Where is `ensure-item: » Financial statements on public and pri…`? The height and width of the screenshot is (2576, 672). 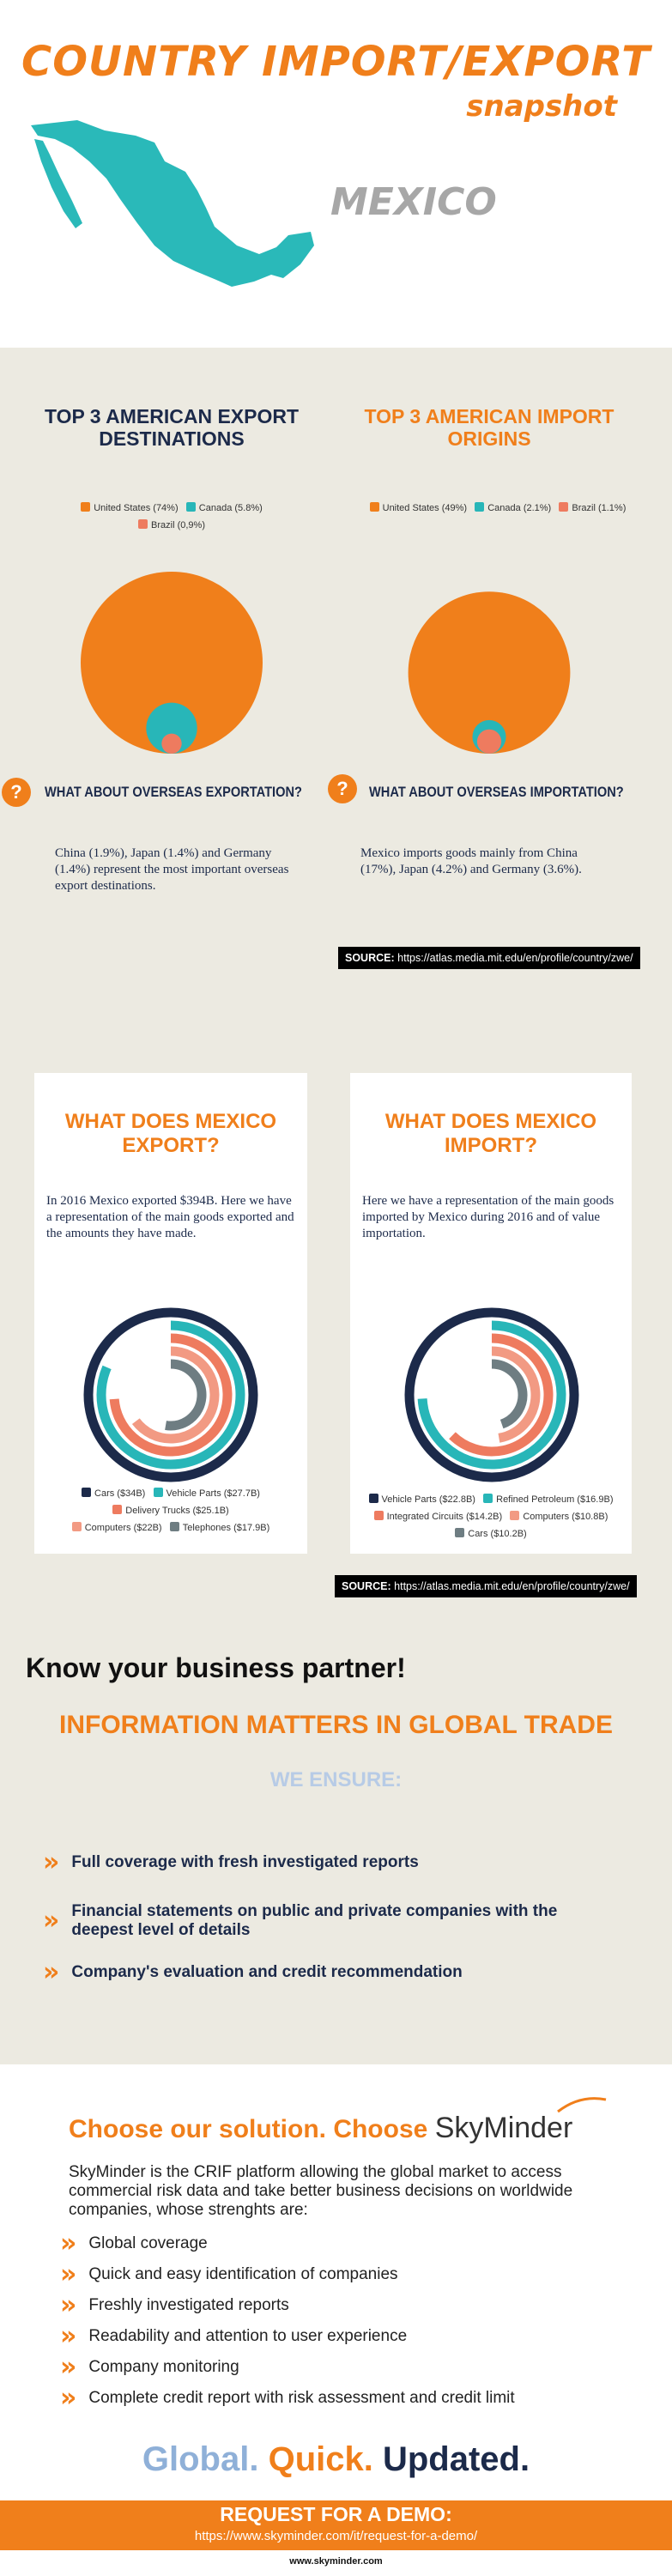
ensure-item: » Financial statements on public and pri… is located at coordinates (300, 1920).